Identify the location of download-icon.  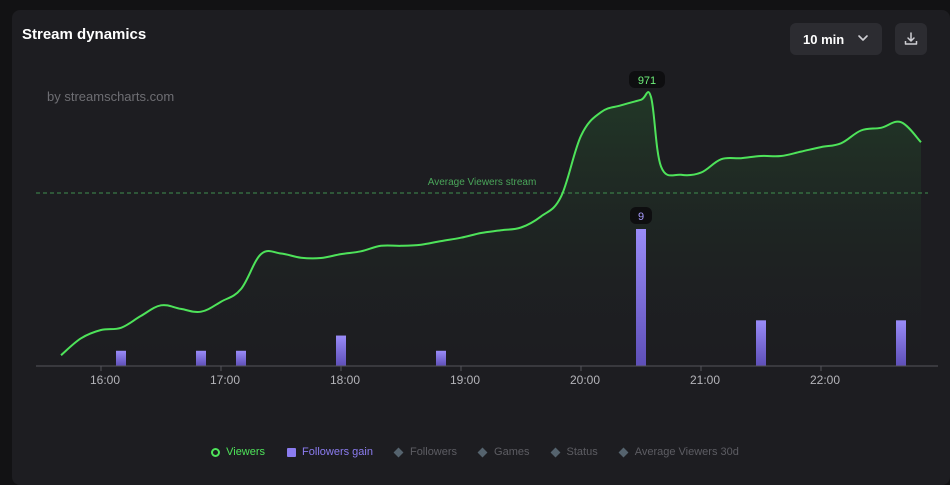
(911, 38).